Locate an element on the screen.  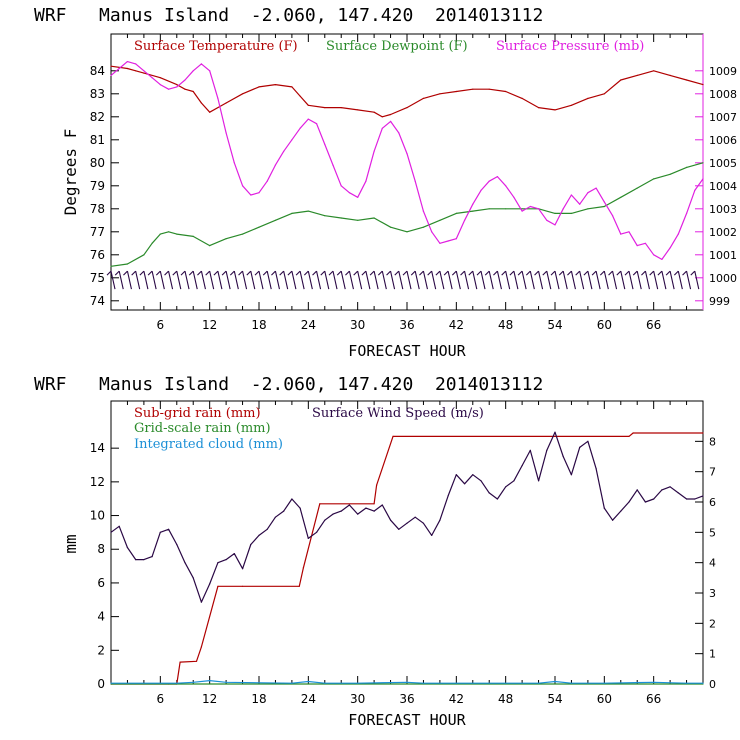
x-tick-label: 42 is located at coordinates (456, 325).